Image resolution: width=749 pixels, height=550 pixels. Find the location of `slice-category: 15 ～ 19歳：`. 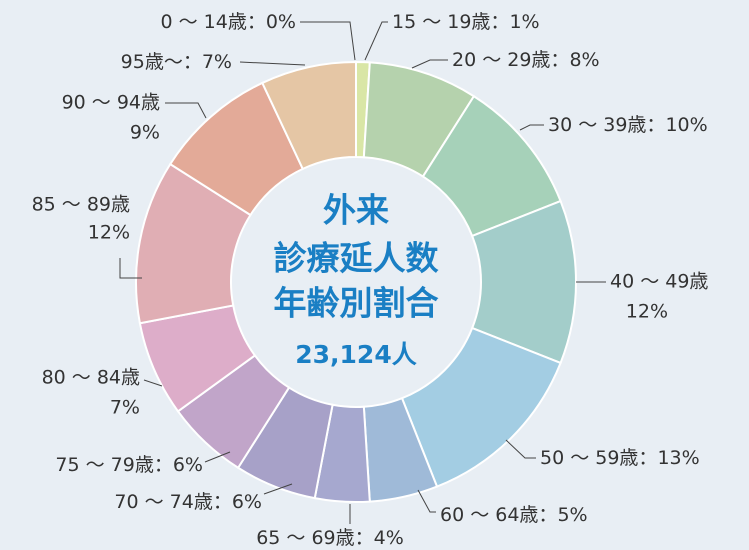

slice-category: 15 ～ 19歳： is located at coordinates (450, 22).